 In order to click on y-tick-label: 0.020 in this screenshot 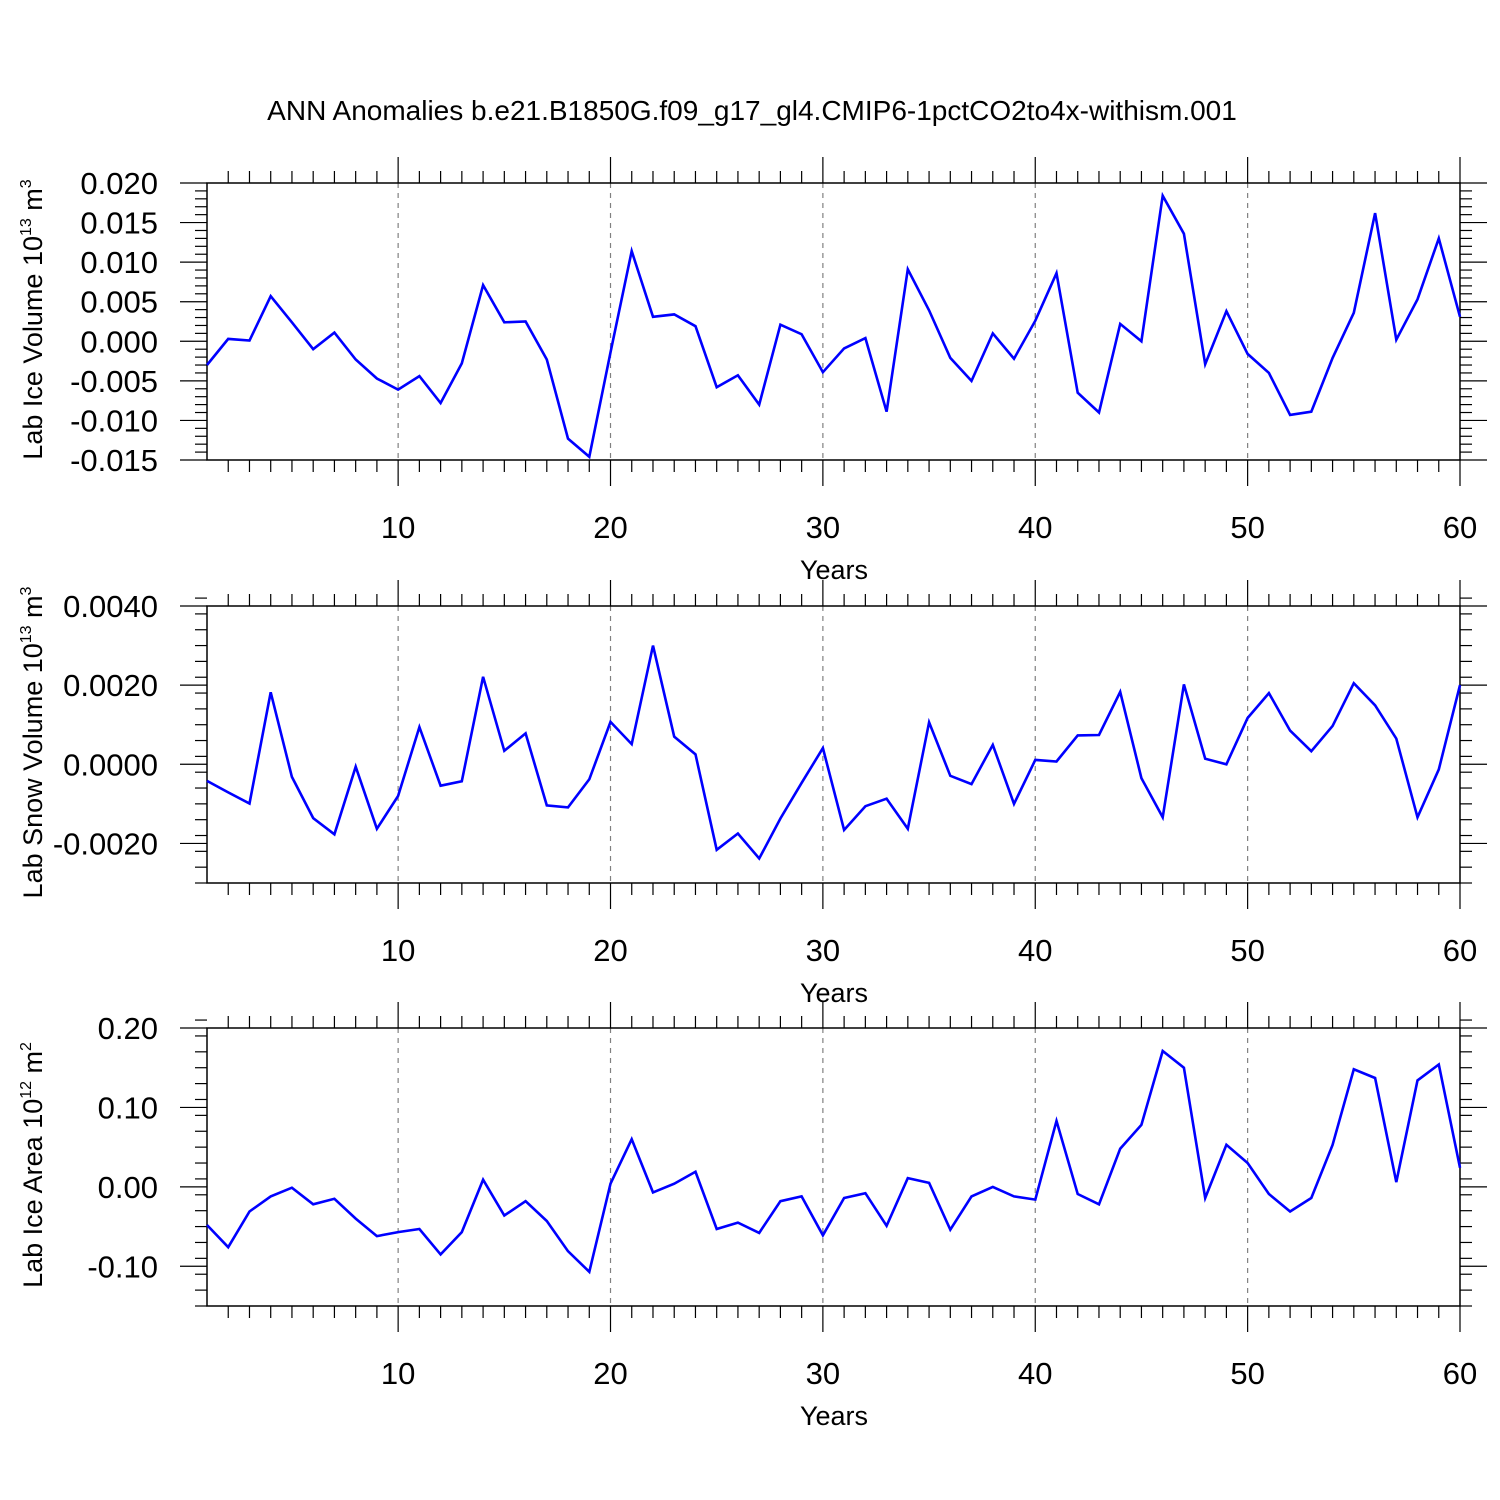, I will do `click(119, 183)`.